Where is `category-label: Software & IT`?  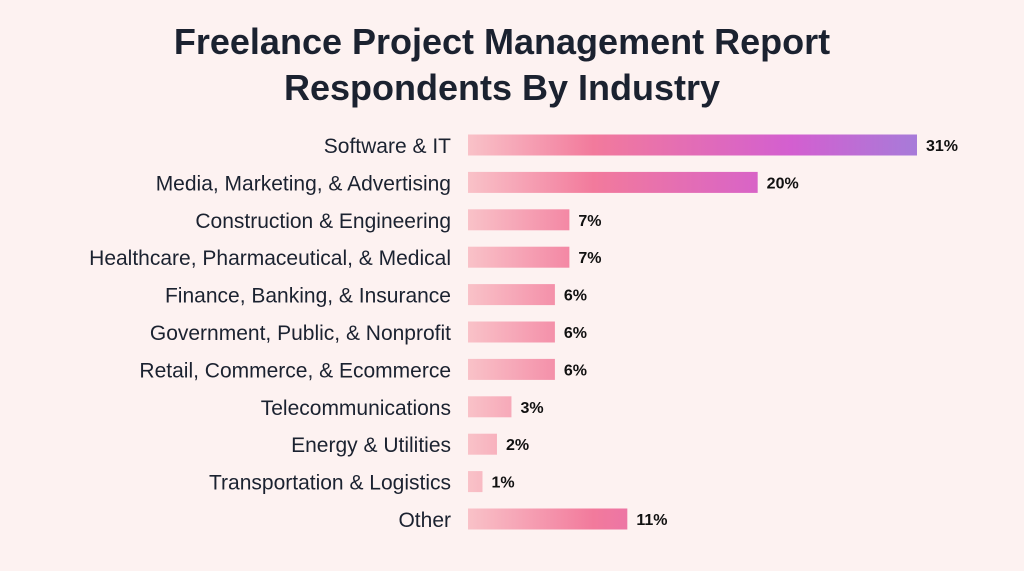
category-label: Software & IT is located at coordinates (387, 146).